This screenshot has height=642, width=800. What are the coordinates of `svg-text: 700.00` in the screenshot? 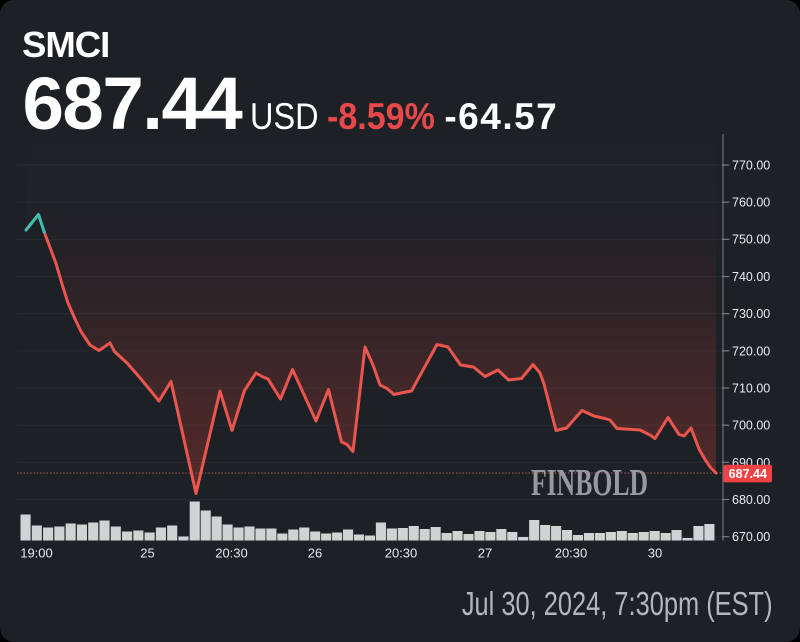 It's located at (751, 426).